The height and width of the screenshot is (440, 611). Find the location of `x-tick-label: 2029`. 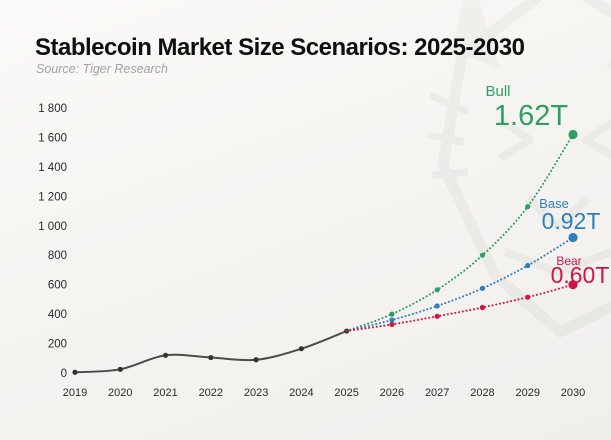

x-tick-label: 2029 is located at coordinates (527, 393).